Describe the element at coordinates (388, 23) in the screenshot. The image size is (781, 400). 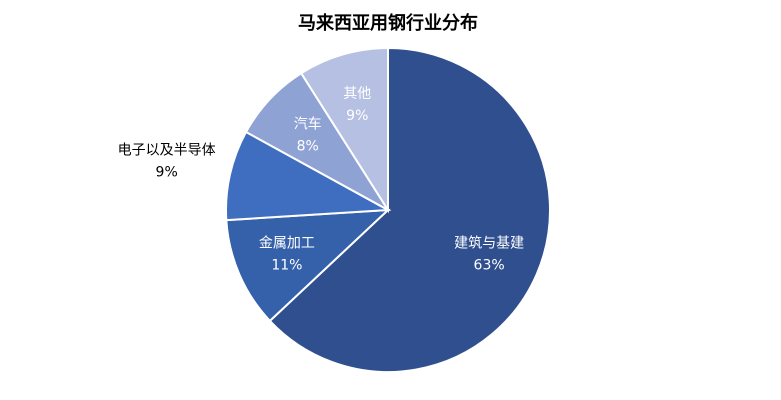
I see `chart-title: 马来西亚用钢行业分布` at that location.